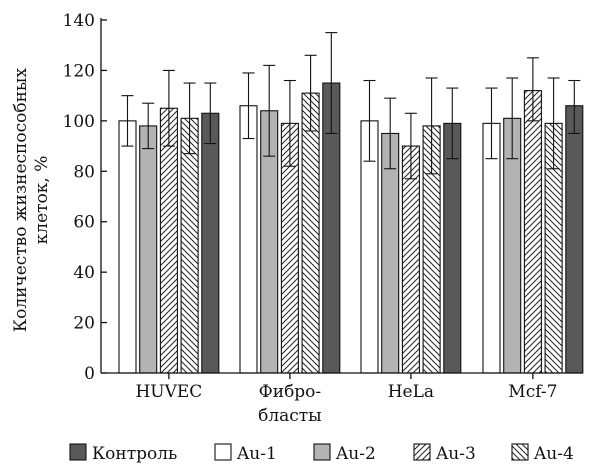 The image size is (590, 464). Describe the element at coordinates (134, 454) in the screenshot. I see `legend-label: Контроль` at that location.